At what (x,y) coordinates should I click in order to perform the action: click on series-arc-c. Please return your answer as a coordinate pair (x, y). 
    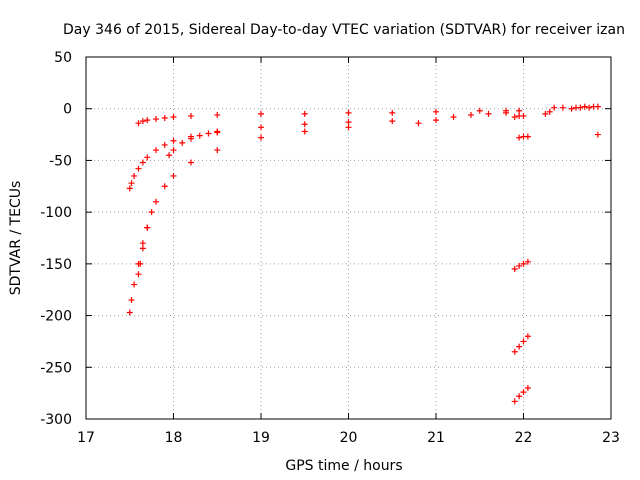
    Looking at the image, I should click on (138, 270).